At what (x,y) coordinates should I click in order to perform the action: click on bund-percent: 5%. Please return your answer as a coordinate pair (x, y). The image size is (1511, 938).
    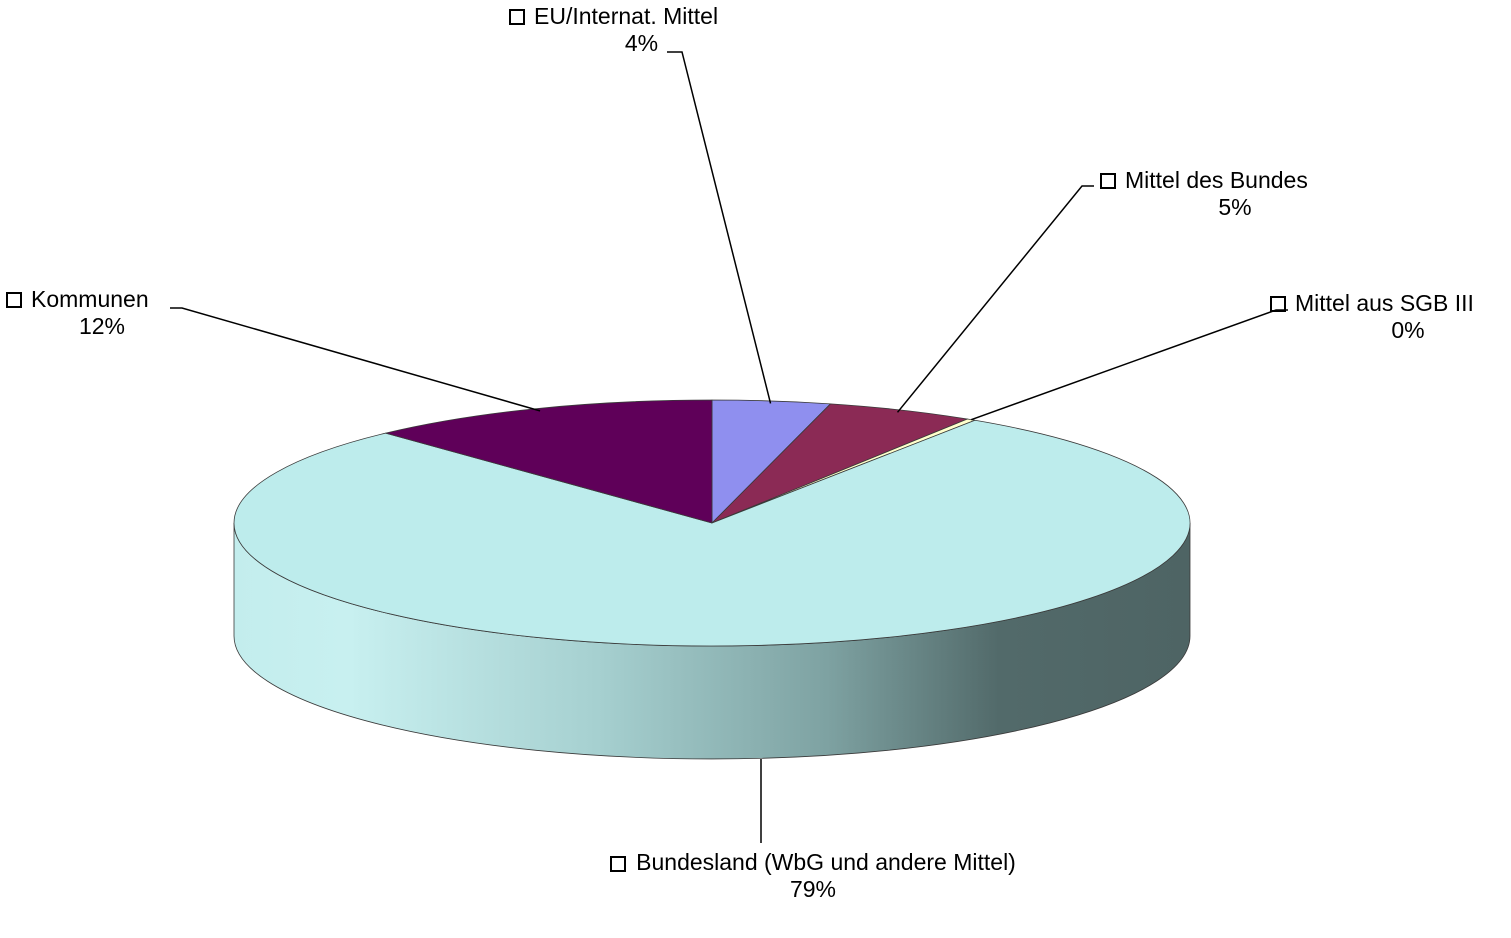
    Looking at the image, I should click on (1235, 207).